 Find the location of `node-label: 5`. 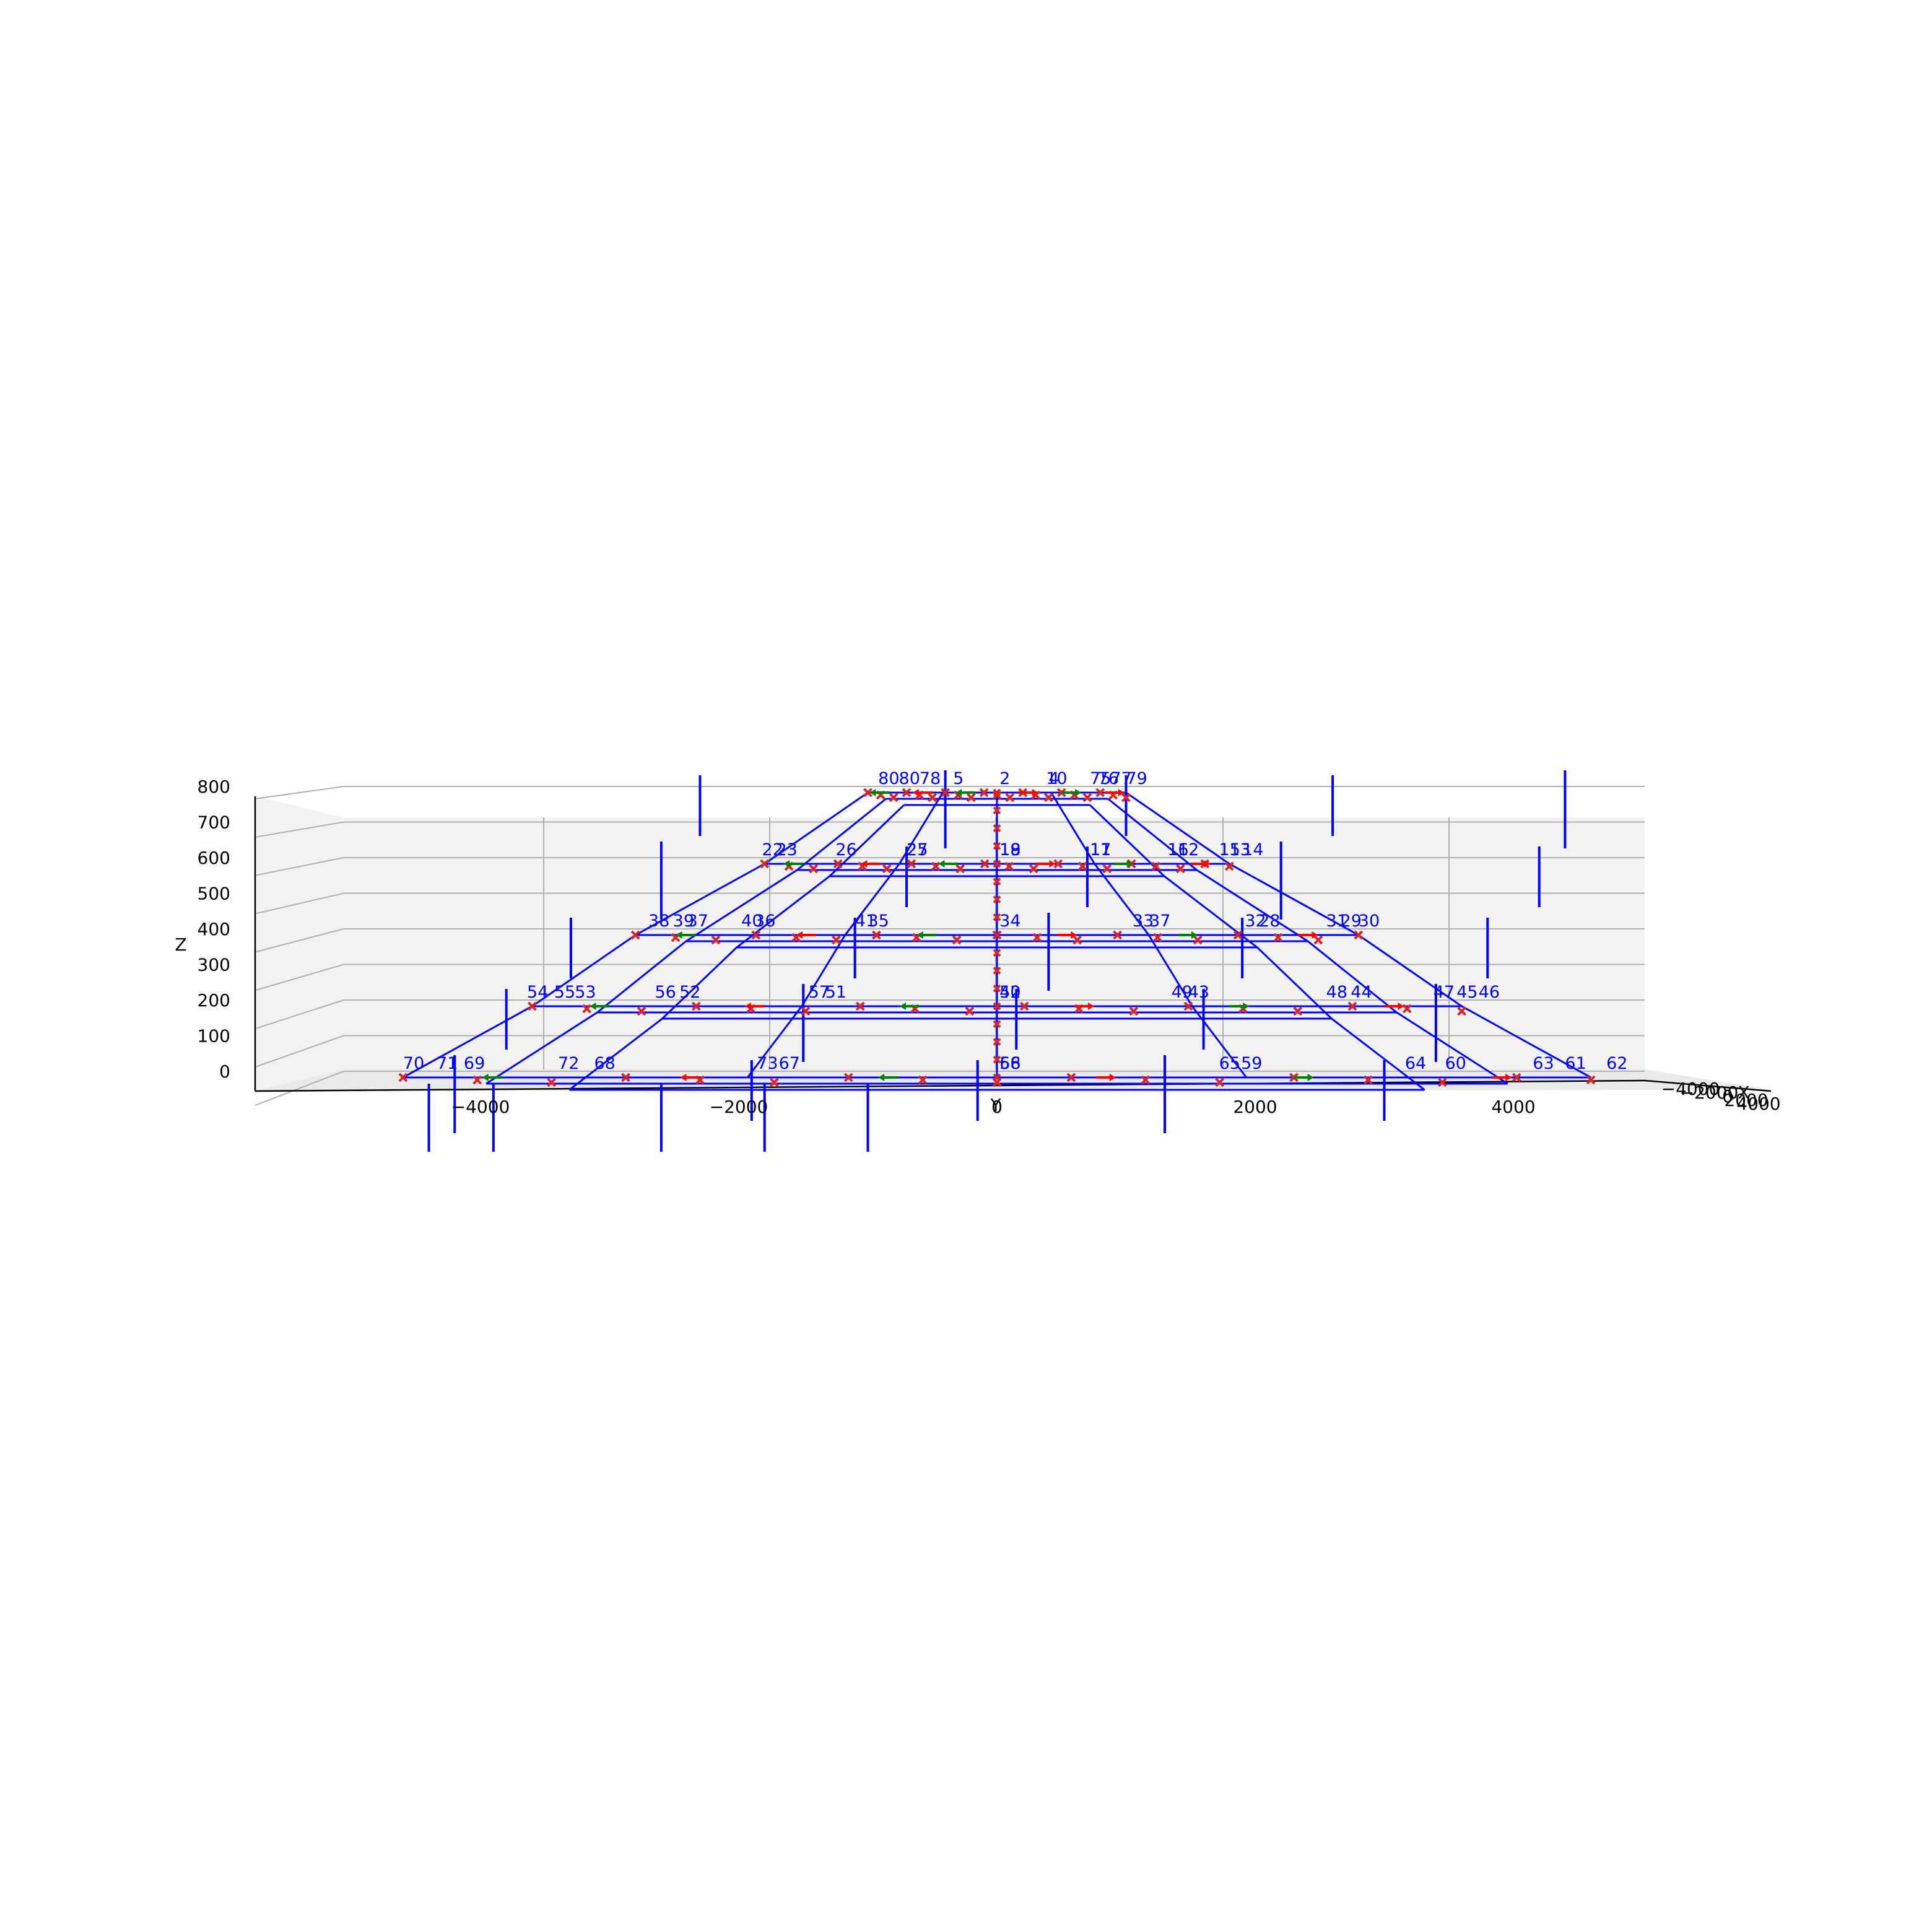

node-label: 5 is located at coordinates (959, 778).